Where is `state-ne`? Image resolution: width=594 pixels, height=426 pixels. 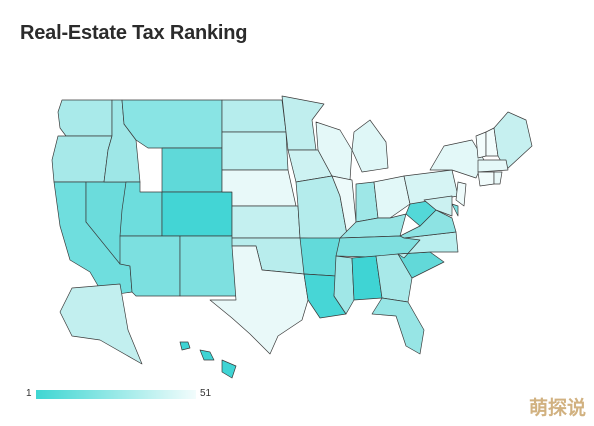
state-ne is located at coordinates (259, 188).